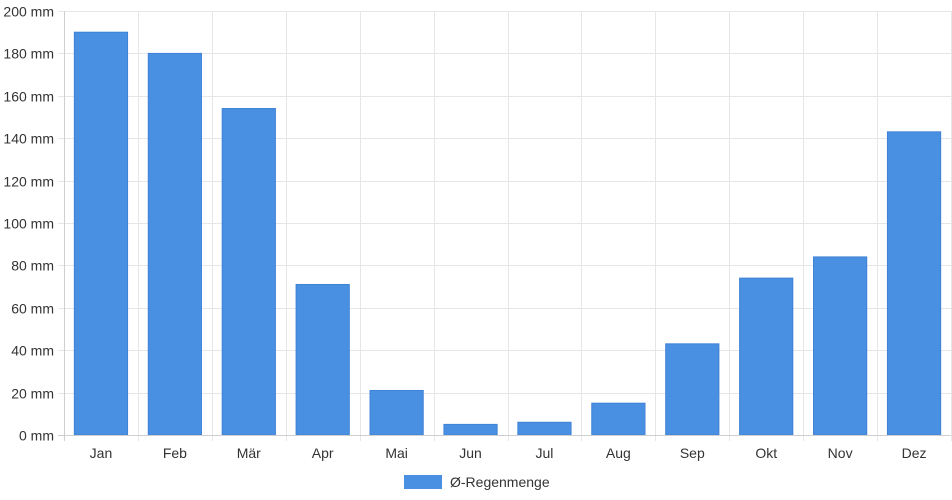 This screenshot has width=952, height=500. Describe the element at coordinates (322, 359) in the screenshot. I see `bar-apr` at that location.